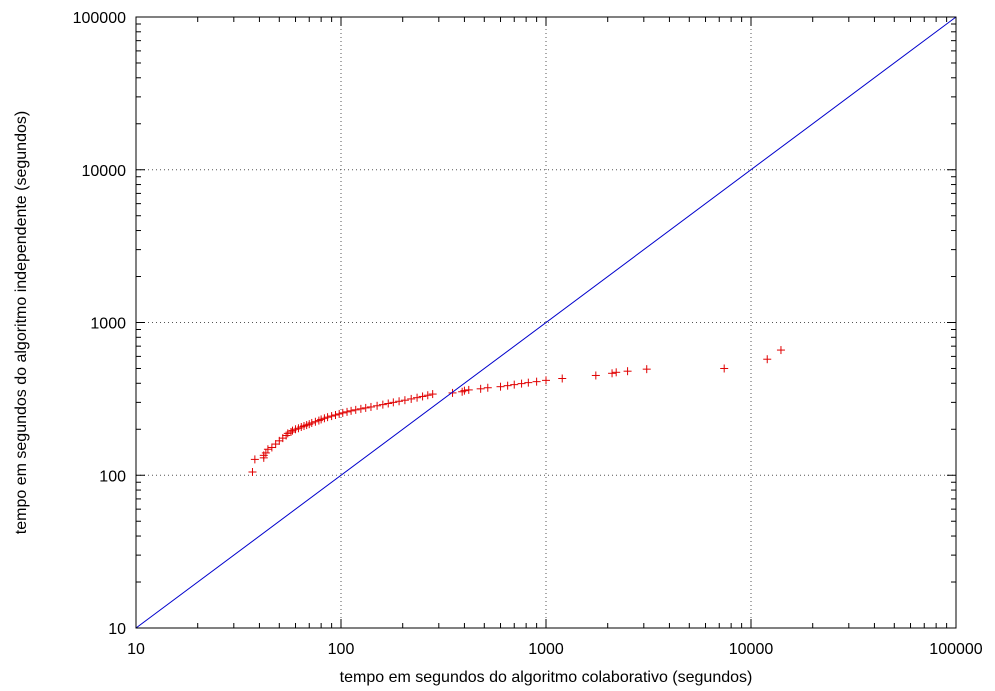 The image size is (995, 691). What do you see at coordinates (117, 629) in the screenshot?
I see `y-tick-label: 10` at bounding box center [117, 629].